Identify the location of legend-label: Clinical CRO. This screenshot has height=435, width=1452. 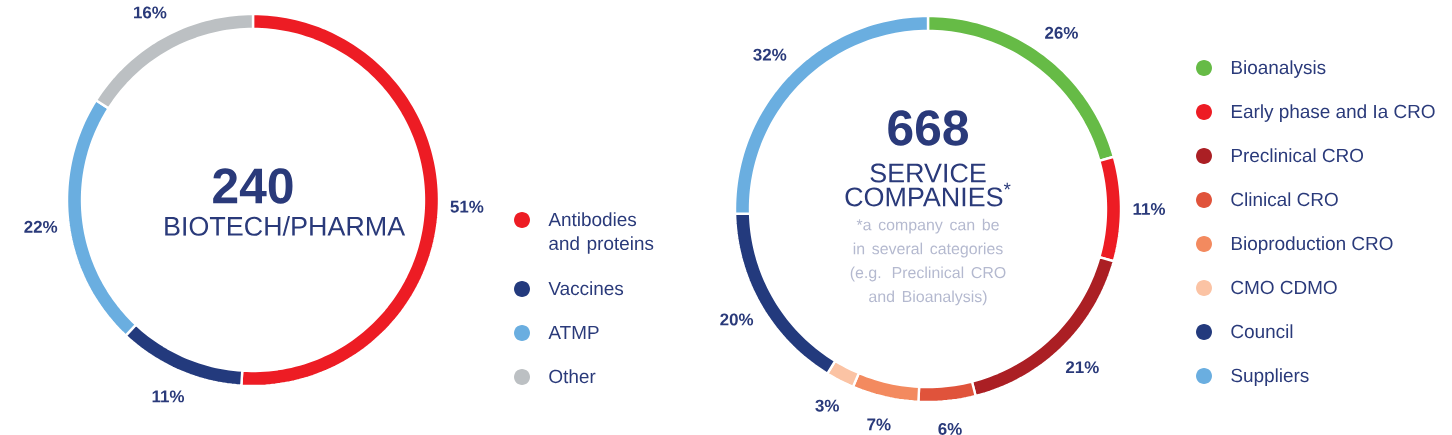
(1284, 199).